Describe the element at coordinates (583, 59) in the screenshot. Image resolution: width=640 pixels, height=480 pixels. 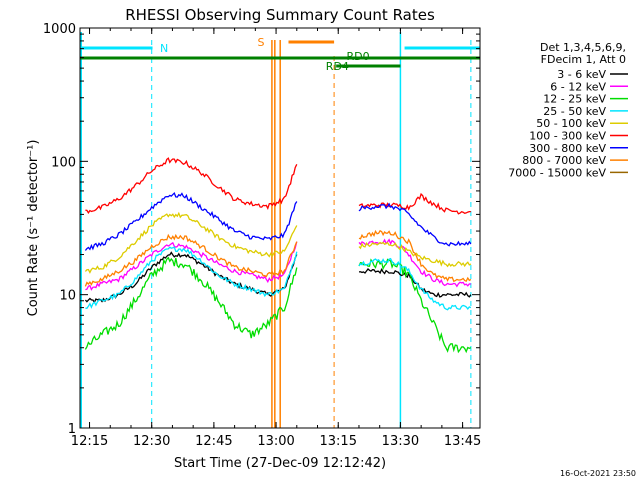
I see `legend-header-line-2: FDecim 1, Att 0` at that location.